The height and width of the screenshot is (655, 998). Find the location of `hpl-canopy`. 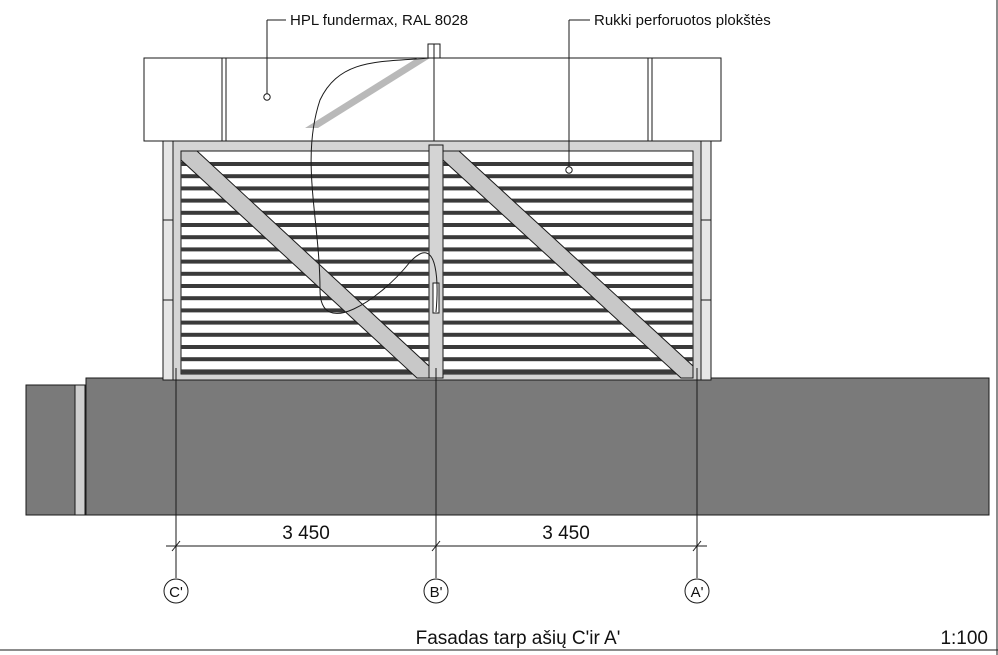

hpl-canopy is located at coordinates (432, 92).